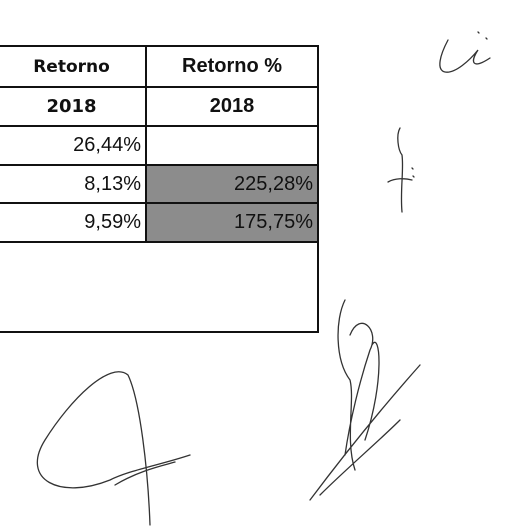 The image size is (509, 528). Describe the element at coordinates (233, 223) in the screenshot. I see `table-cell: 175,75%` at that location.